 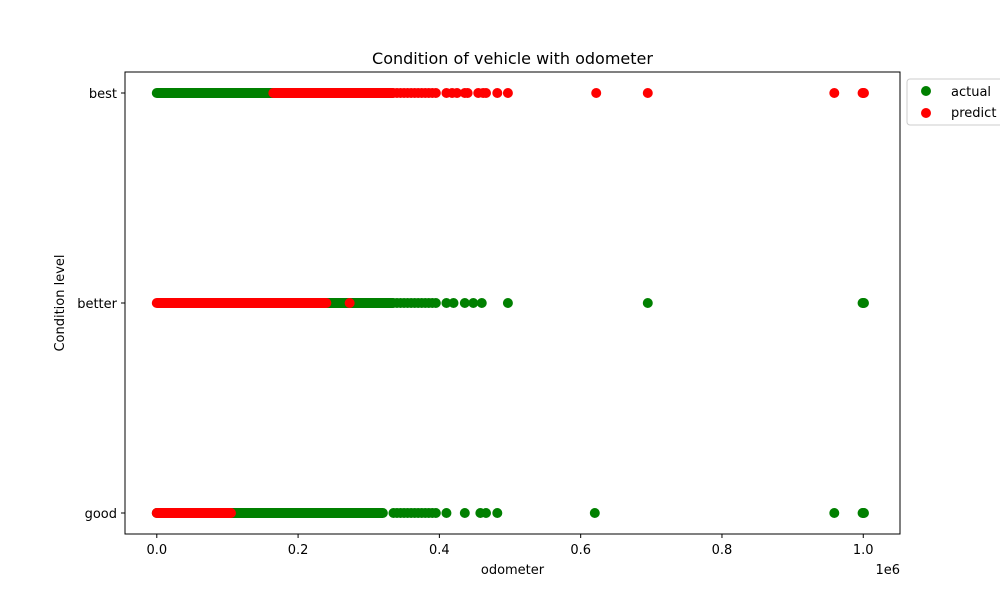 What do you see at coordinates (722, 550) in the screenshot?
I see `x-tick-label: 0.8` at bounding box center [722, 550].